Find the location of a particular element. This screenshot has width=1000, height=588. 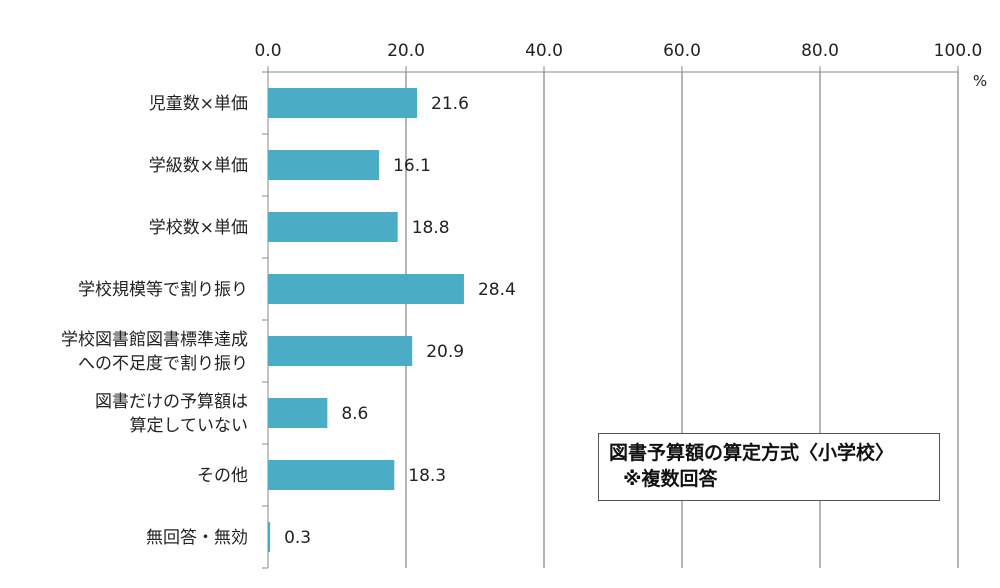

value-label-7: 0.3 is located at coordinates (297, 538).